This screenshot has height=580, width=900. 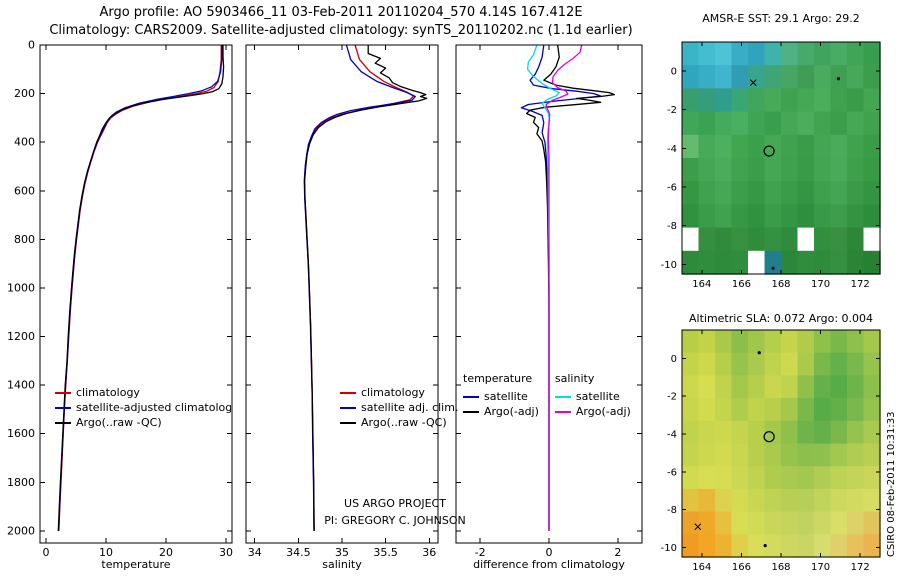 What do you see at coordinates (21, 336) in the screenshot?
I see `y-tick-label: 1200` at bounding box center [21, 336].